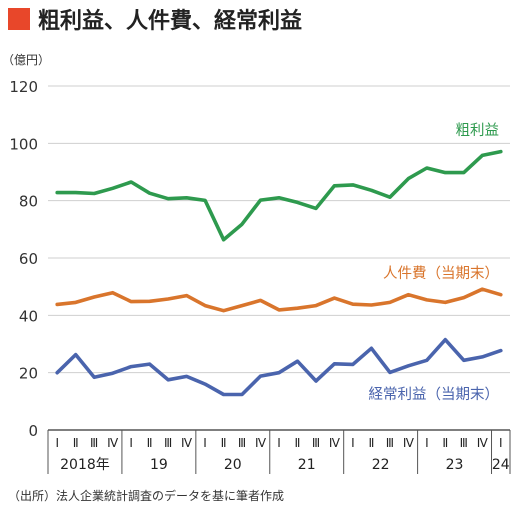  Describe the element at coordinates (23, 87) in the screenshot. I see `y-tick-label: 120` at that location.